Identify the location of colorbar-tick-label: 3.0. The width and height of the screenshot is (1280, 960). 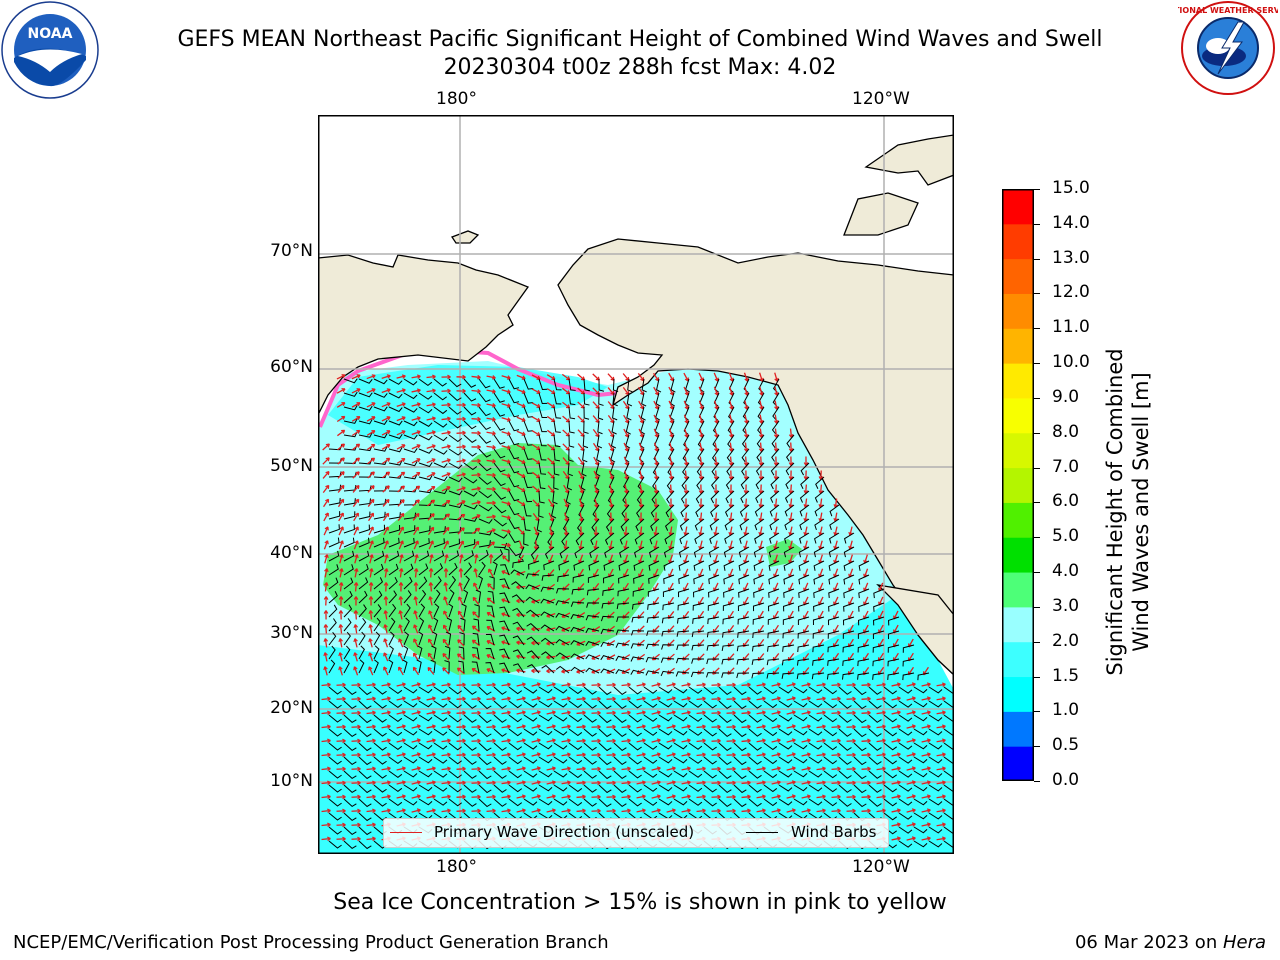
(1066, 605).